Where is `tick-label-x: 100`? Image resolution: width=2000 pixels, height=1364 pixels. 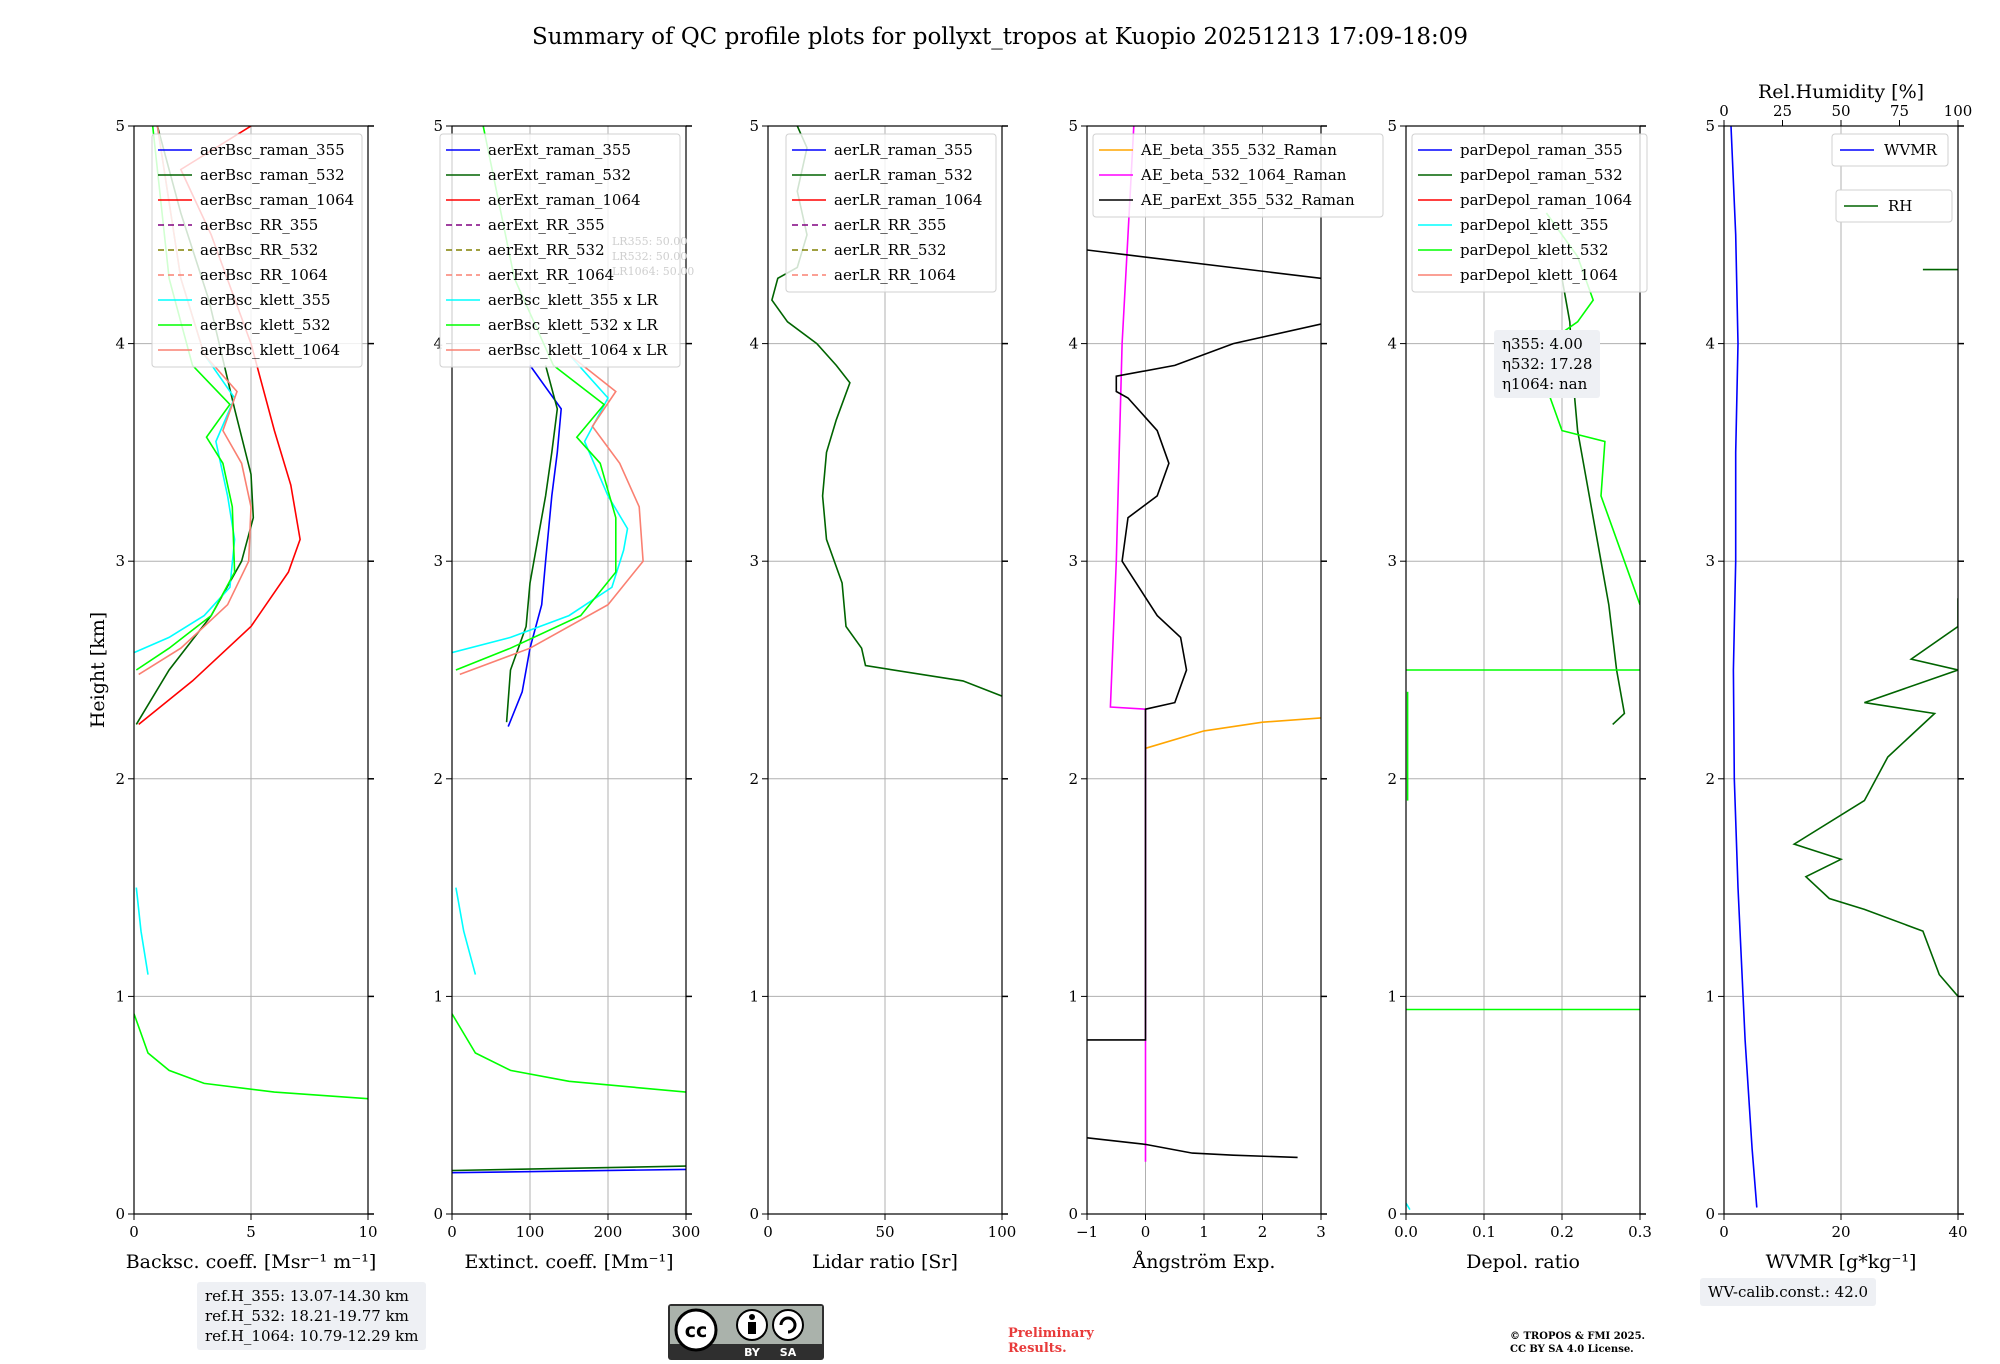
tick-label-x: 100 is located at coordinates (530, 1232).